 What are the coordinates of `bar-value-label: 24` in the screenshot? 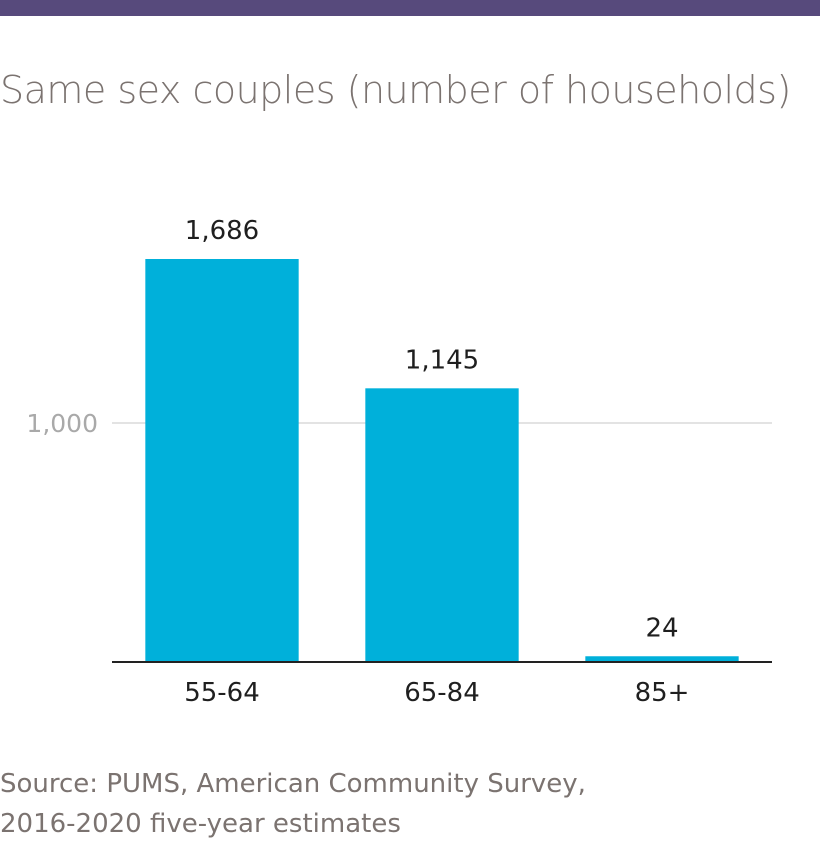 It's located at (661, 628).